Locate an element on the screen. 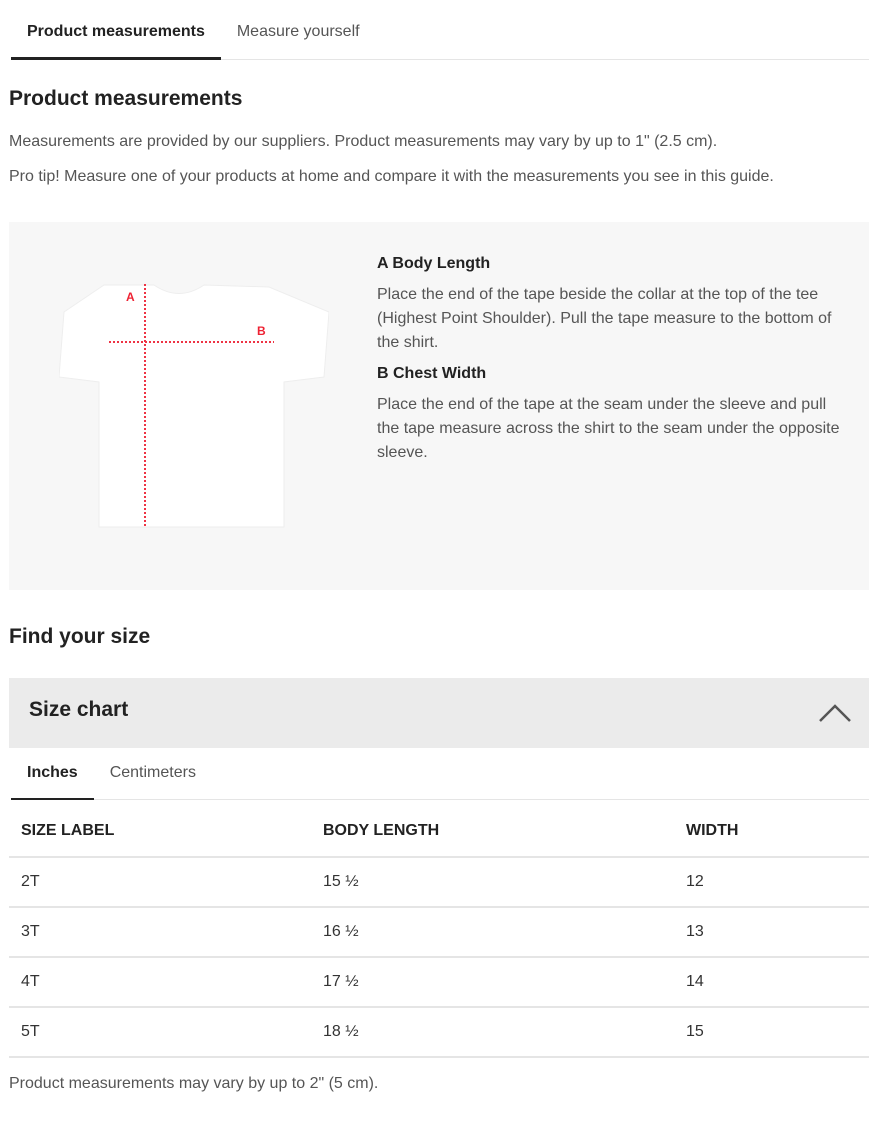  table-cell: 4T is located at coordinates (160, 982).